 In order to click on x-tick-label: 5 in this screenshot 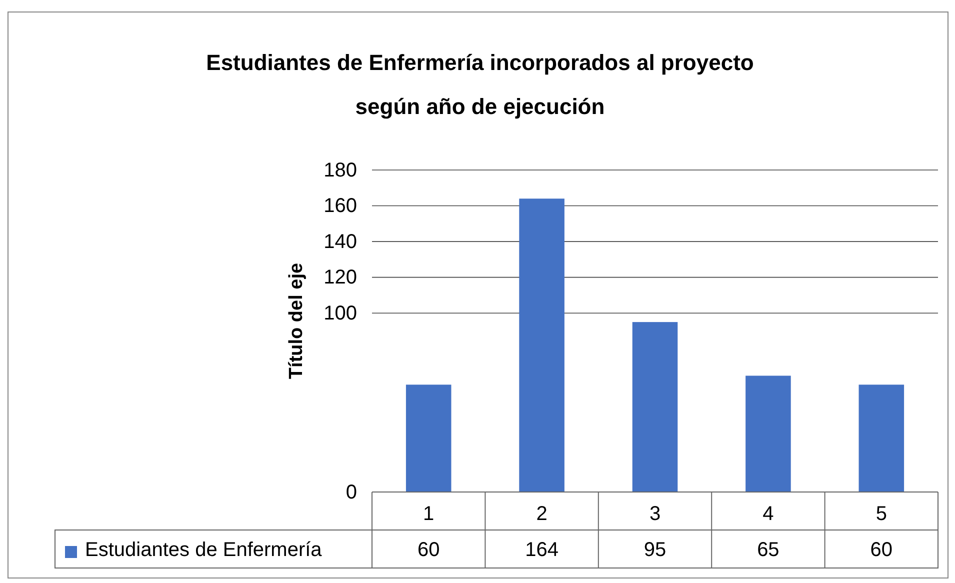, I will do `click(881, 514)`.